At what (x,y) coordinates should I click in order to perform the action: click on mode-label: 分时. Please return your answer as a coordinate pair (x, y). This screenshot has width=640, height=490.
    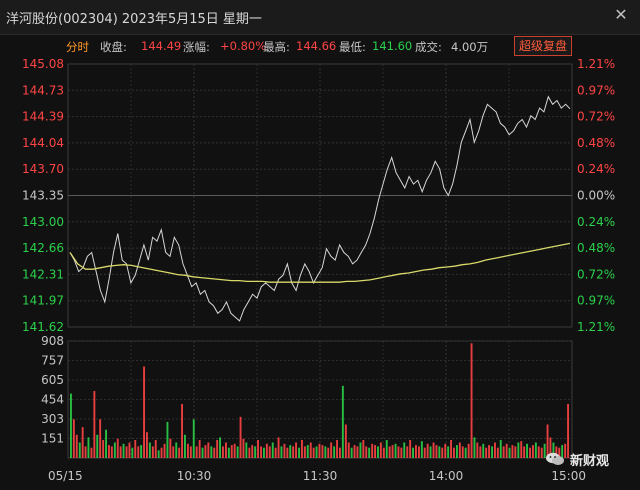
    Looking at the image, I should click on (77, 47).